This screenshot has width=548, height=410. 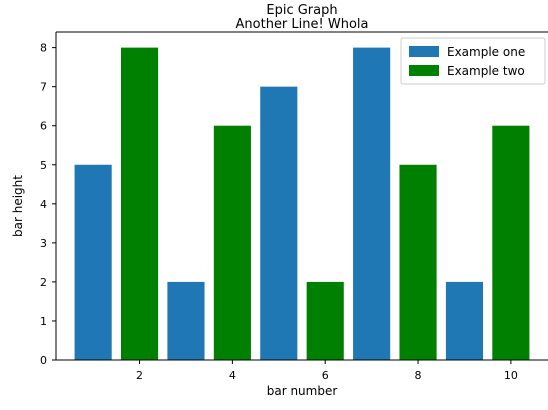 I want to click on chart-subtitle: Another Line! Whola, so click(x=302, y=24).